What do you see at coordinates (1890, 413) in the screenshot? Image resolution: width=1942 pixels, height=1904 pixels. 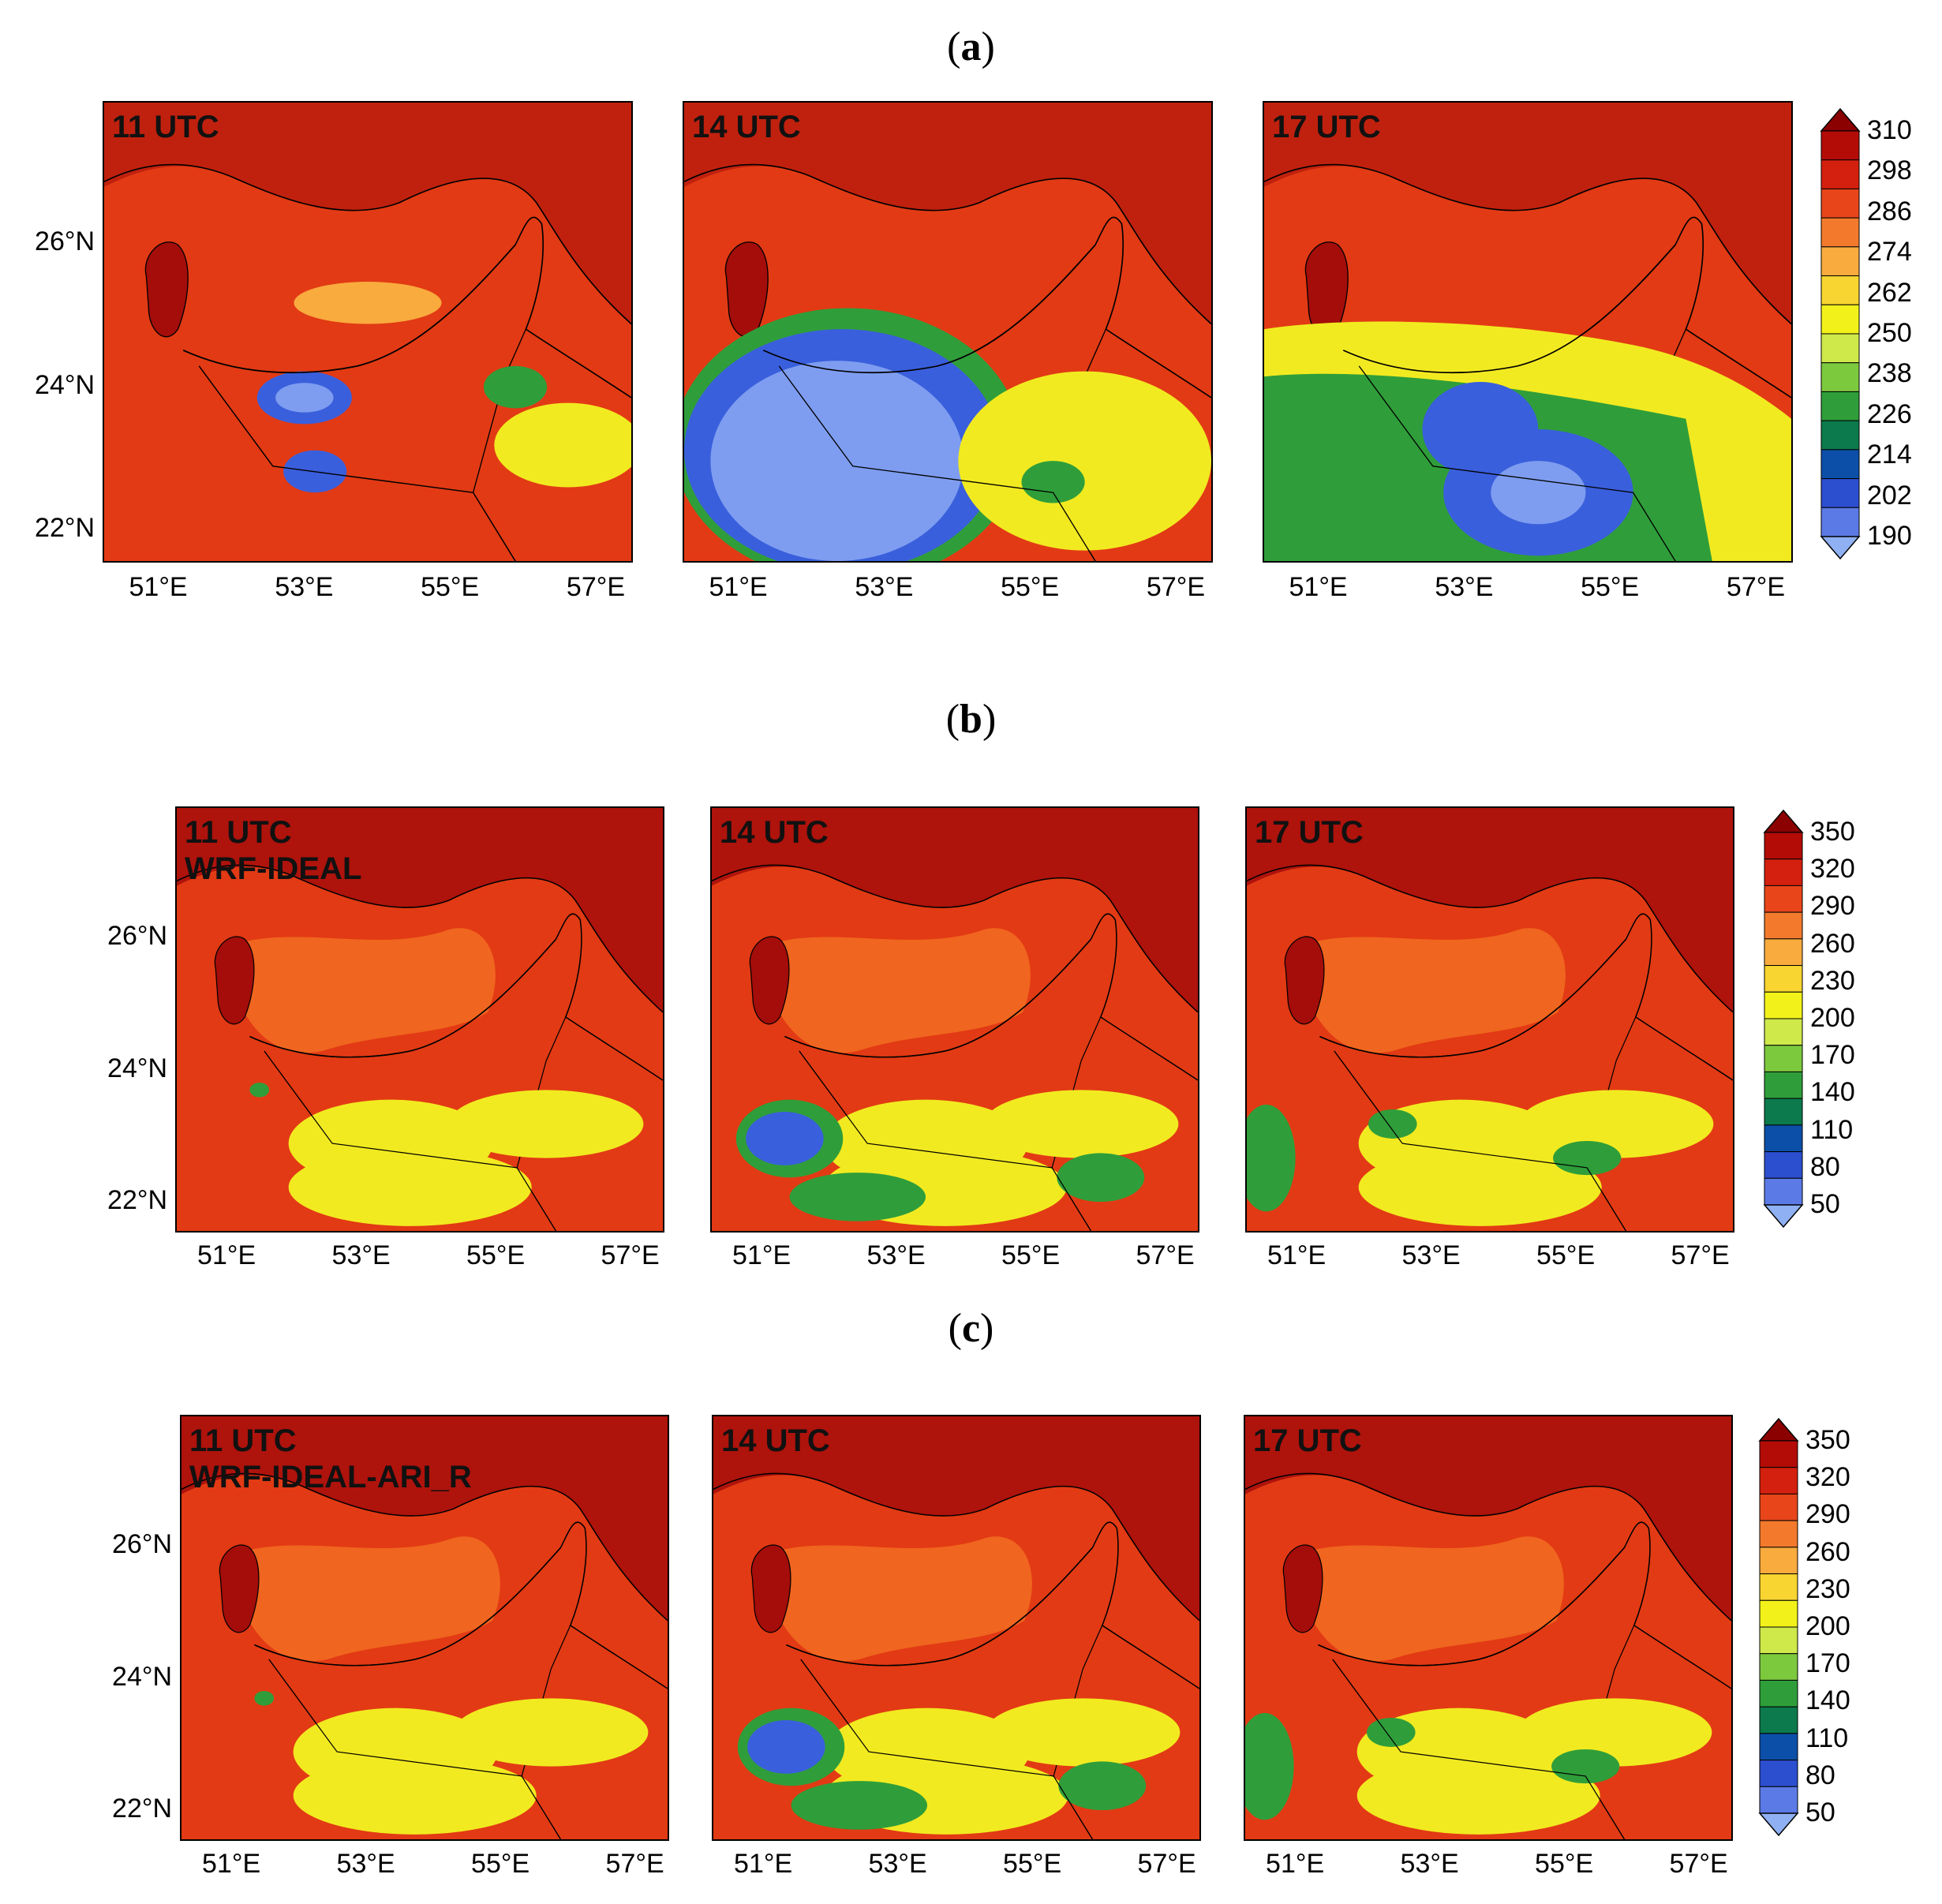 I see `colorbar-tick-label: 226` at bounding box center [1890, 413].